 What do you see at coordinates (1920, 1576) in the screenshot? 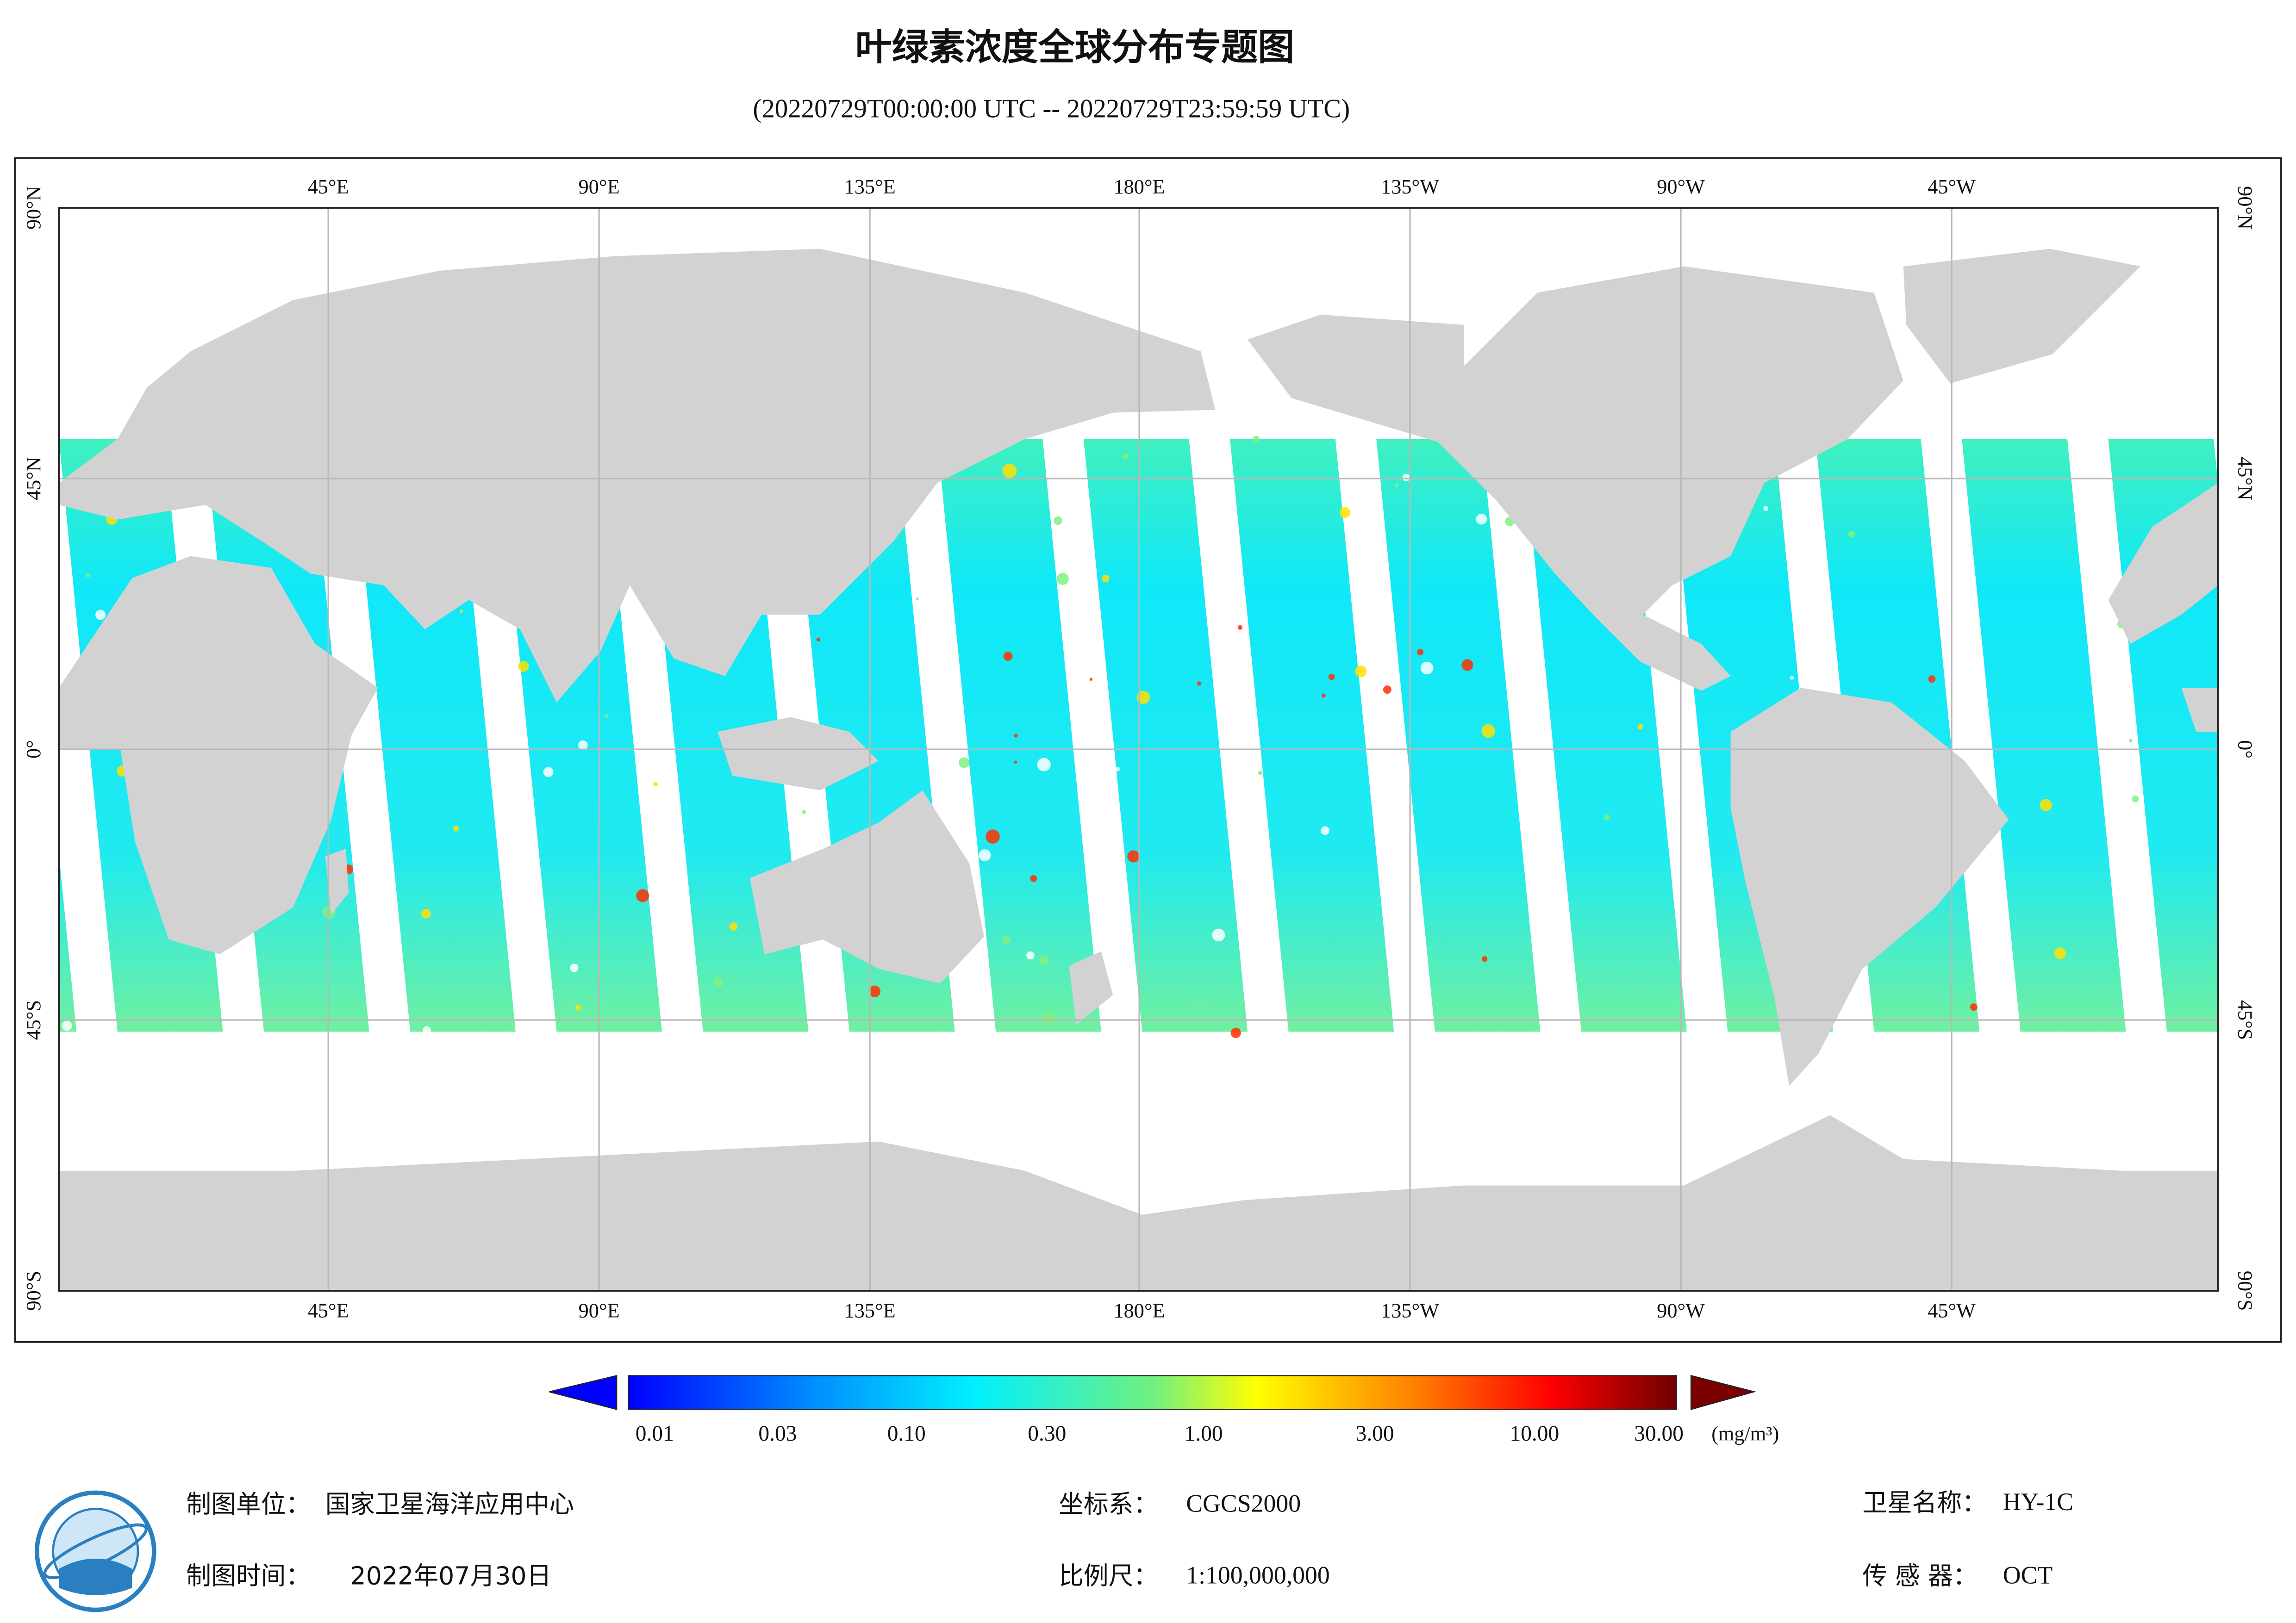
I see `footer-label: 传 感 器：` at bounding box center [1920, 1576].